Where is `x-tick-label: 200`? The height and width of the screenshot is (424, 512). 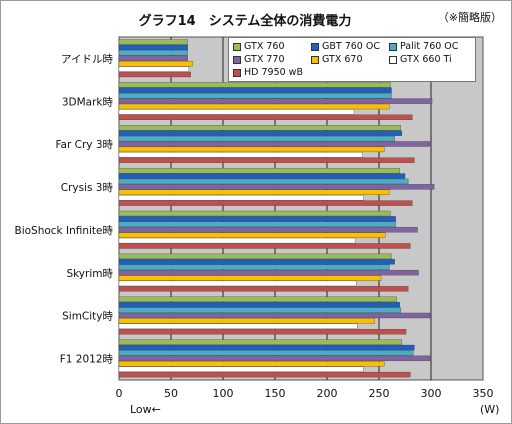 x-tick-label: 200 is located at coordinates (327, 393).